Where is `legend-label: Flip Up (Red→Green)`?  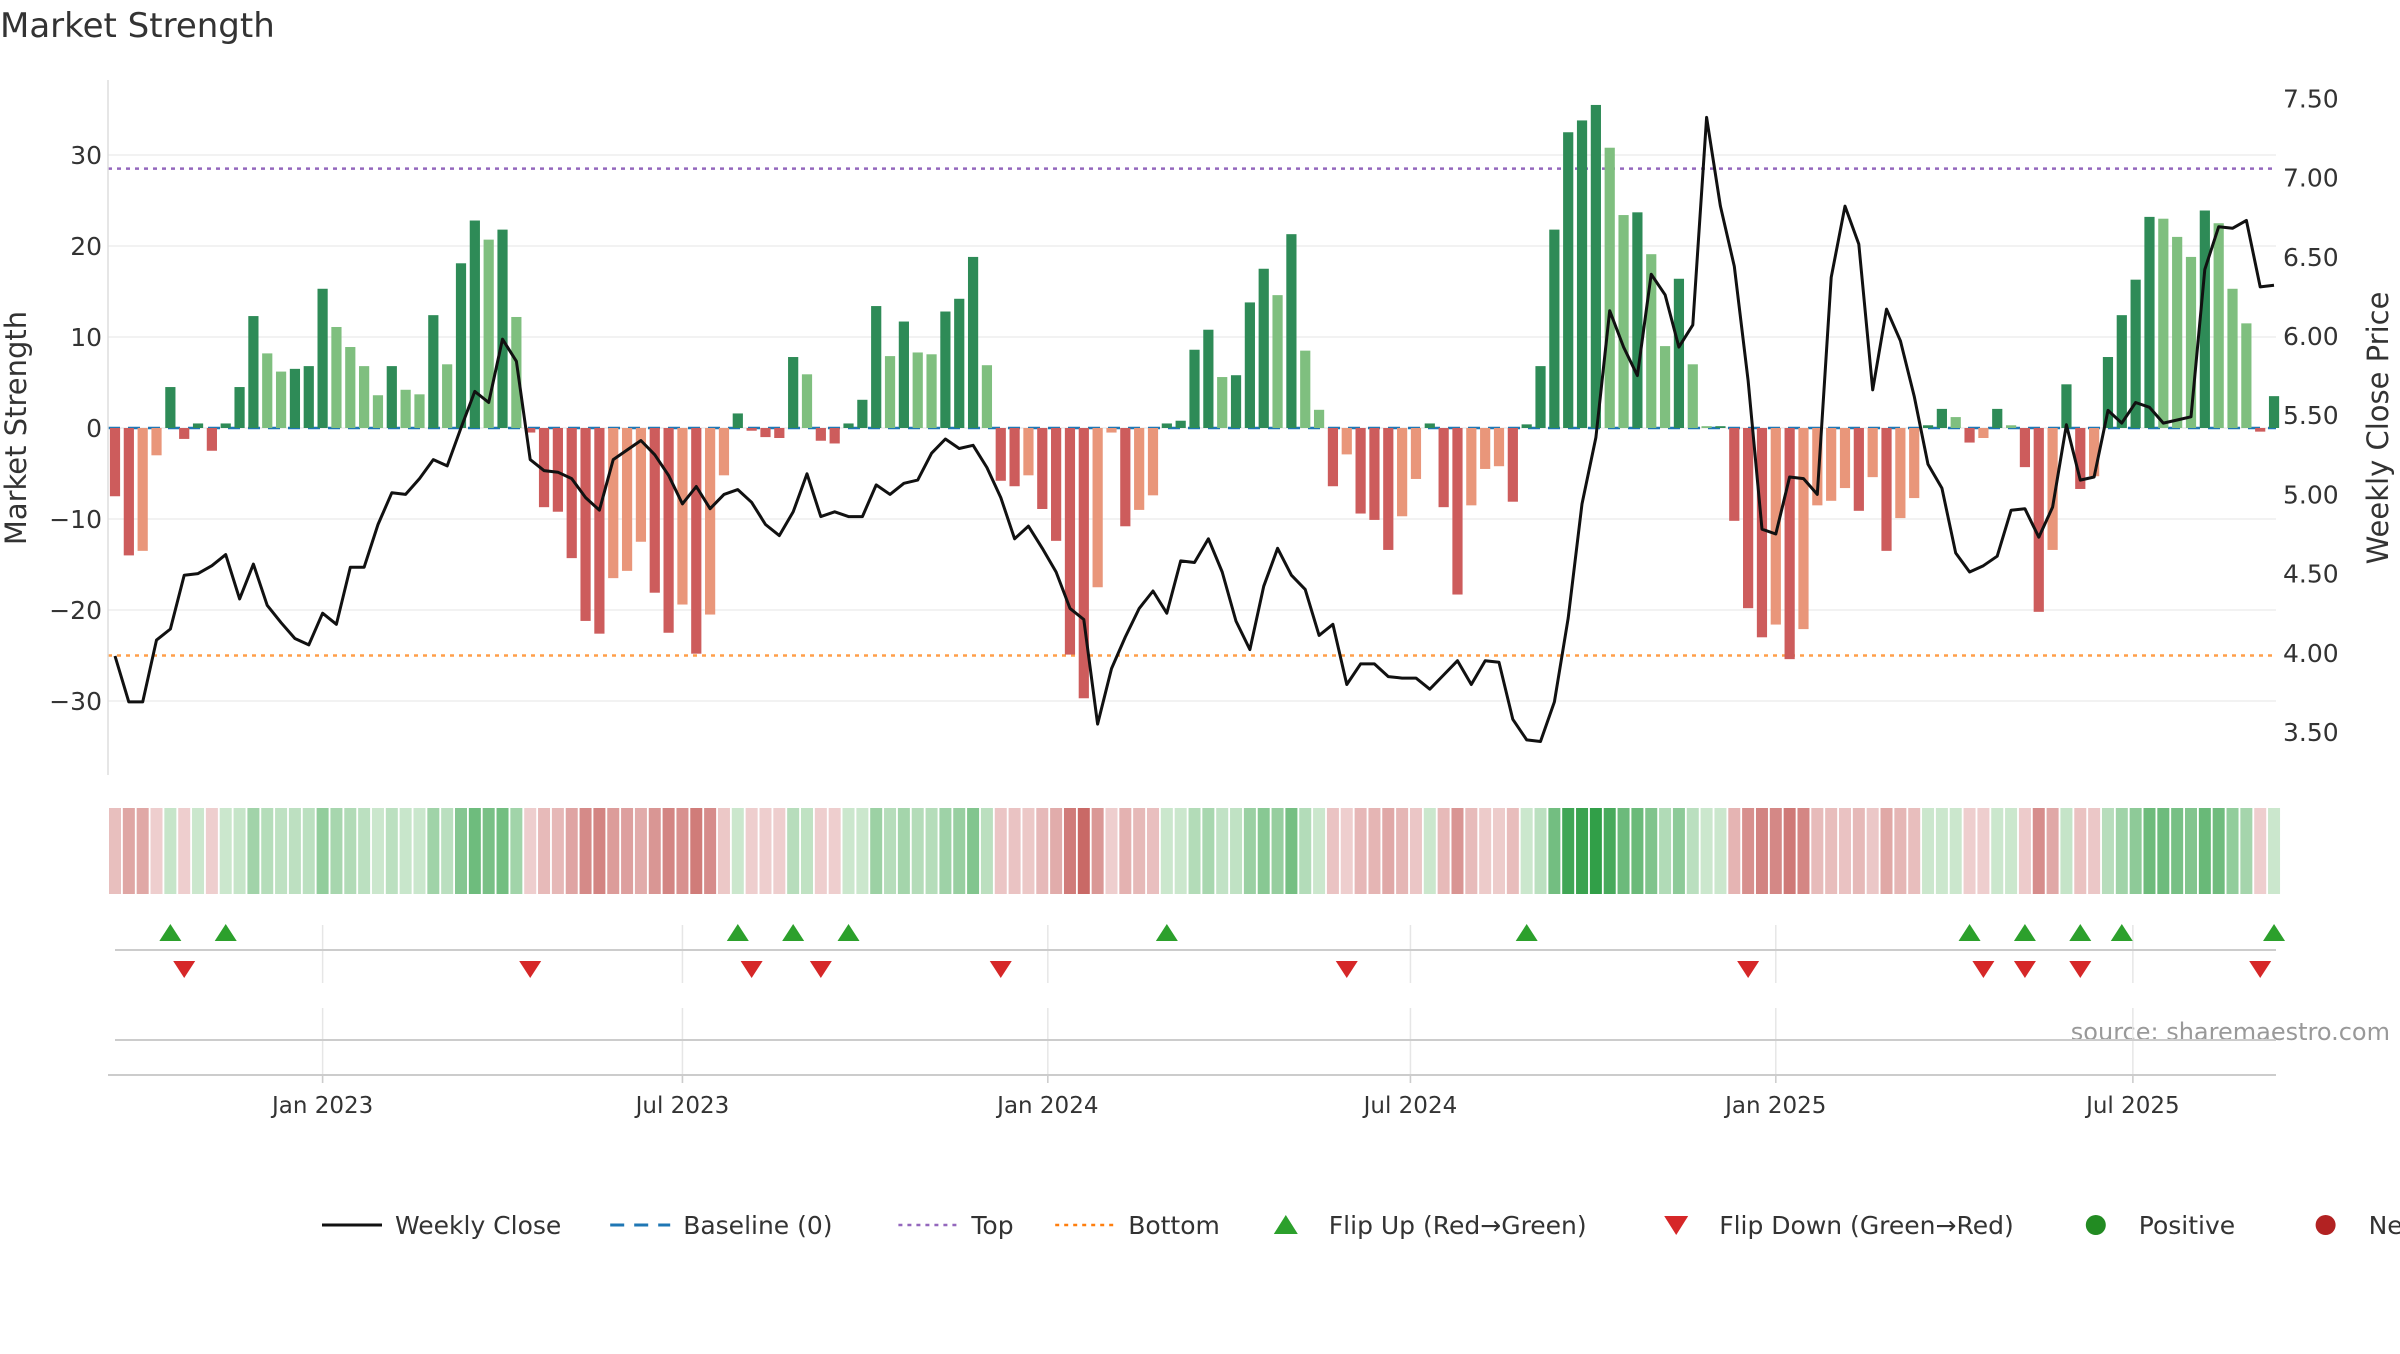 legend-label: Flip Up (Red→Green) is located at coordinates (1458, 1225).